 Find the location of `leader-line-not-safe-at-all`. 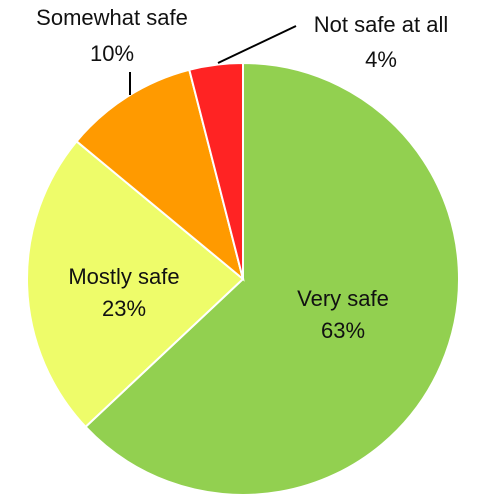

leader-line-not-safe-at-all is located at coordinates (257, 44).